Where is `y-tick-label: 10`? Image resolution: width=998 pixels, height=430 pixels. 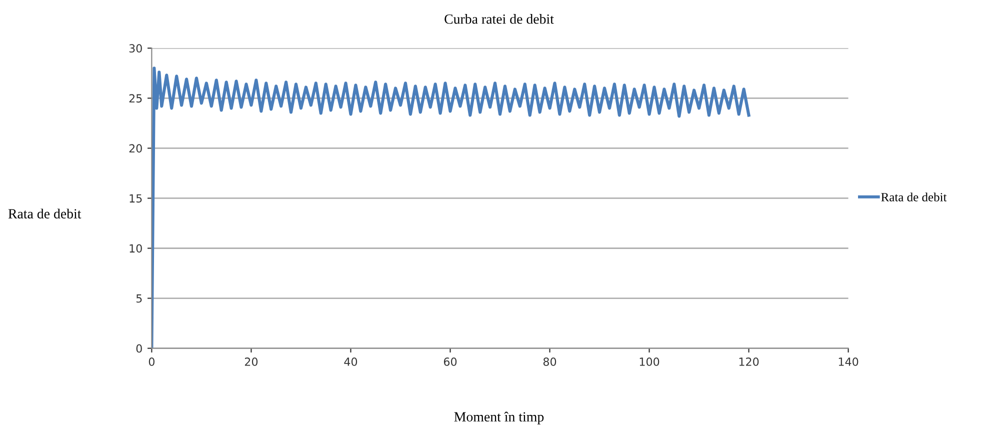
y-tick-label: 10 is located at coordinates (136, 248).